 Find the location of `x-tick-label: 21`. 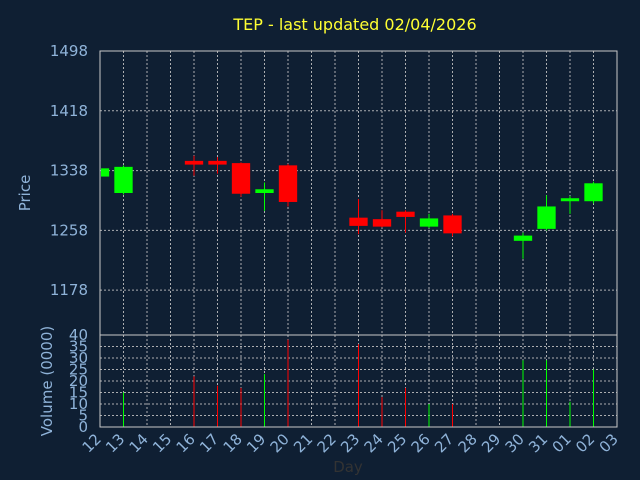

x-tick-label: 21 is located at coordinates (303, 443).